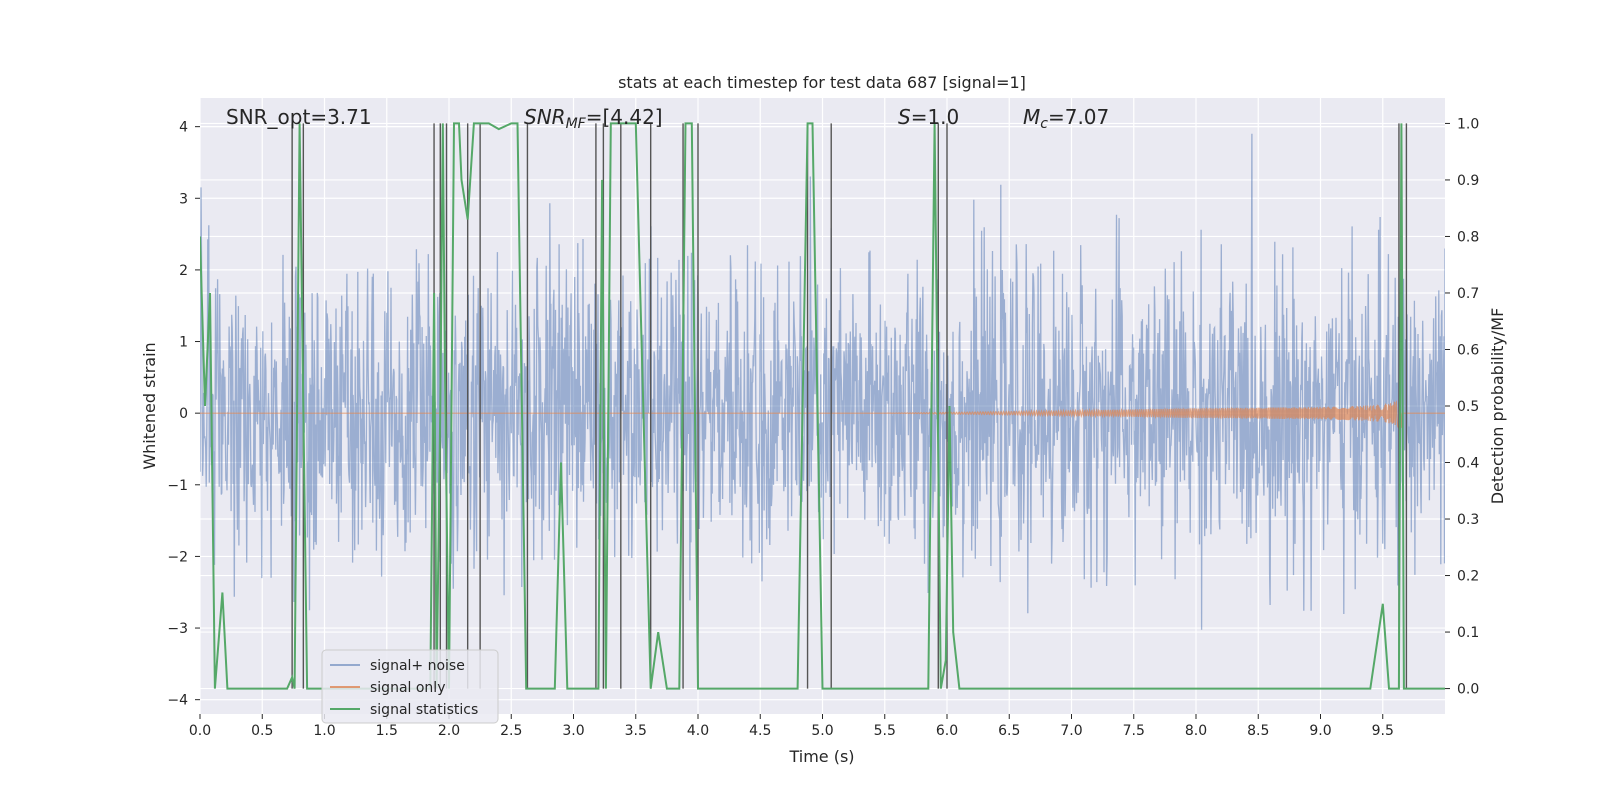  I want to click on y-axis-right-ticks: 0.0 0.1 0.2 0.3 0.4 0.5 0.6 0.7 0.8 0.9 1.0, so click(1462, 407).